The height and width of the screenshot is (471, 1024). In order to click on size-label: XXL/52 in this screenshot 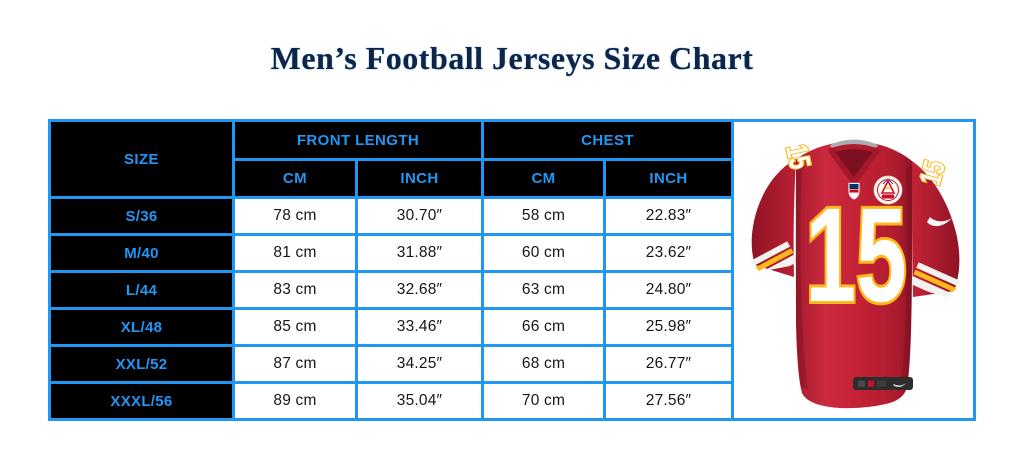, I will do `click(141, 364)`.